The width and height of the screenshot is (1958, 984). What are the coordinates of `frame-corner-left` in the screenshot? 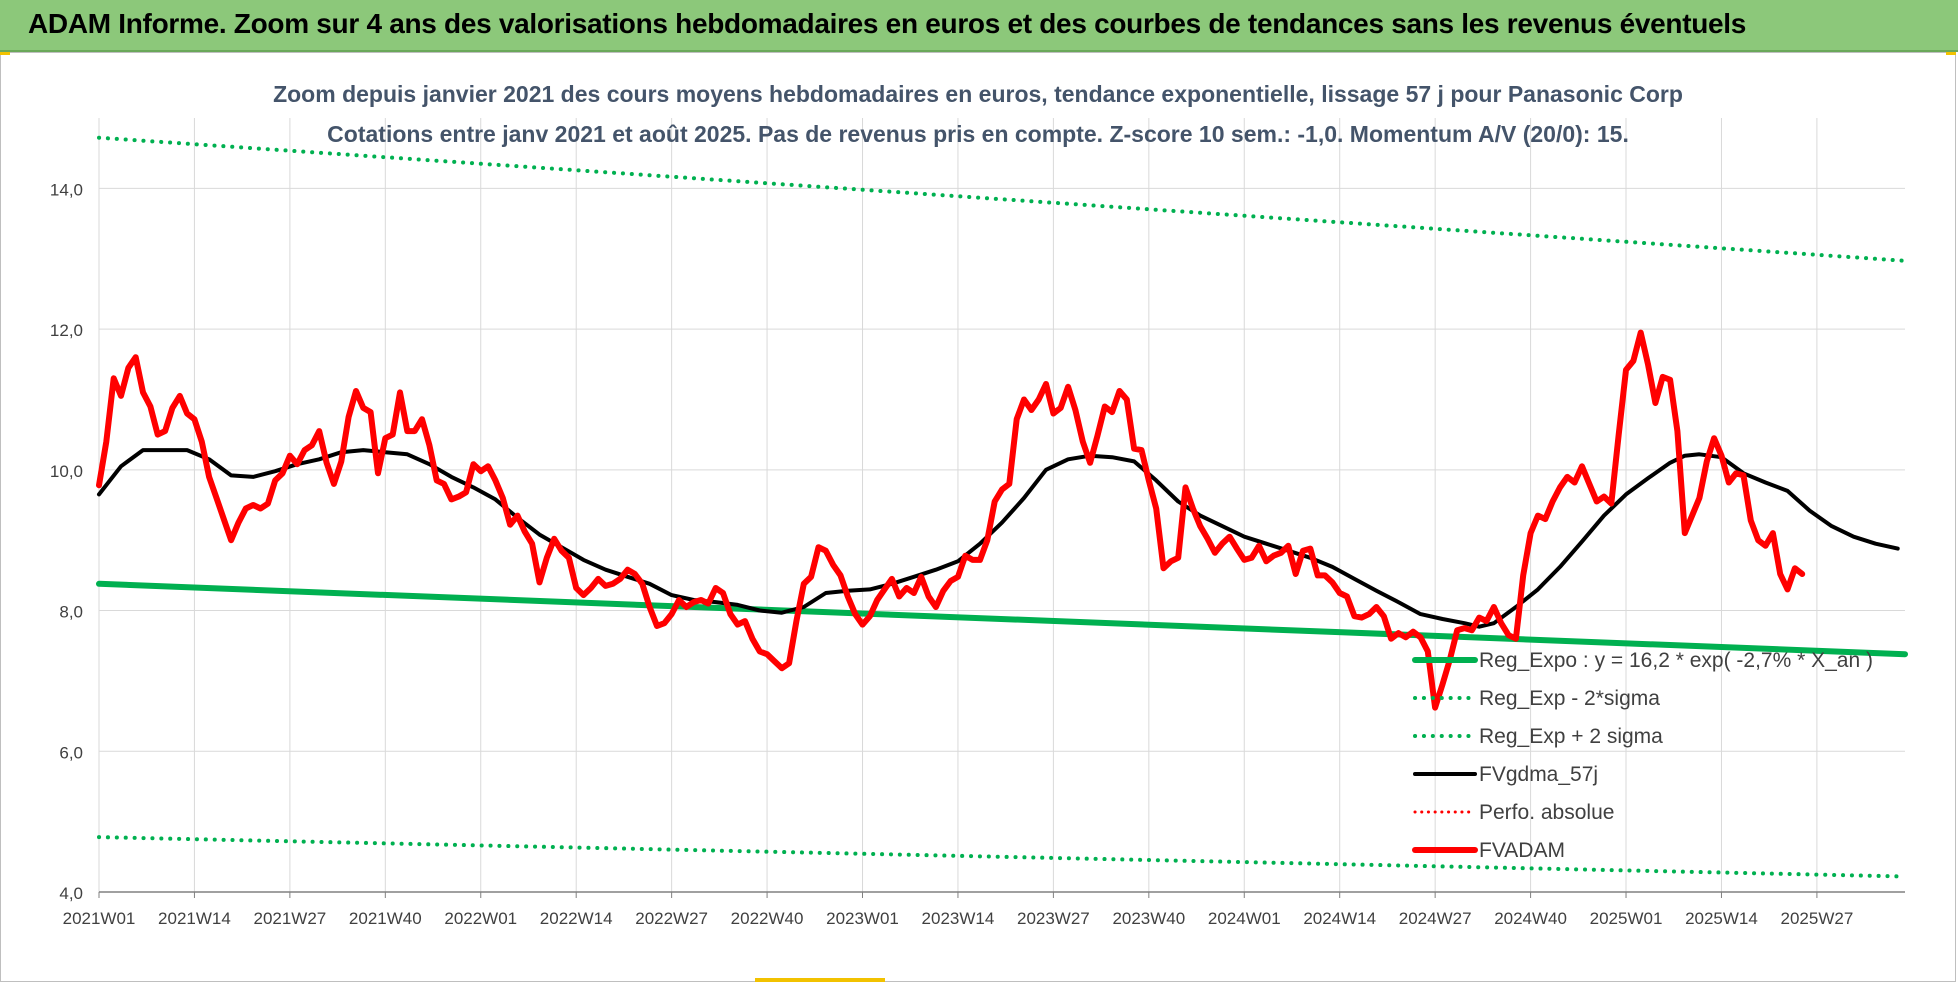 It's located at (5, 53).